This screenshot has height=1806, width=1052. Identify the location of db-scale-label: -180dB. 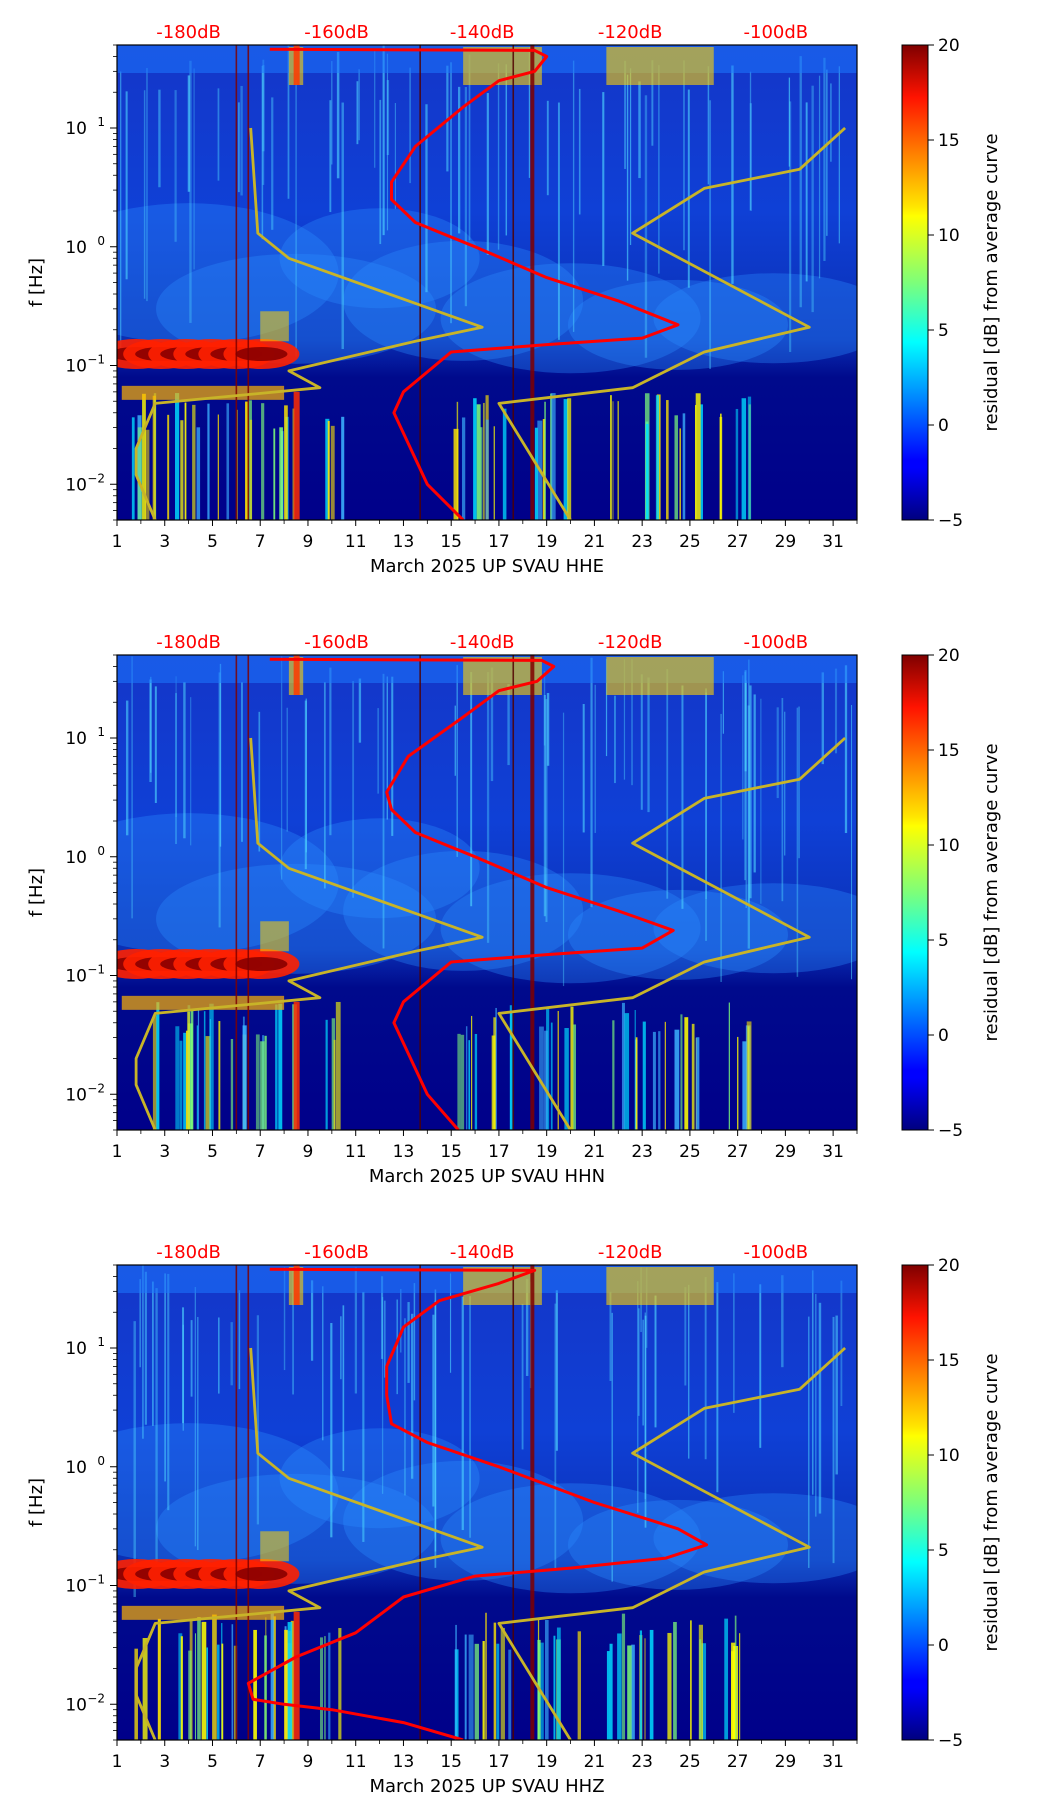
(188, 642).